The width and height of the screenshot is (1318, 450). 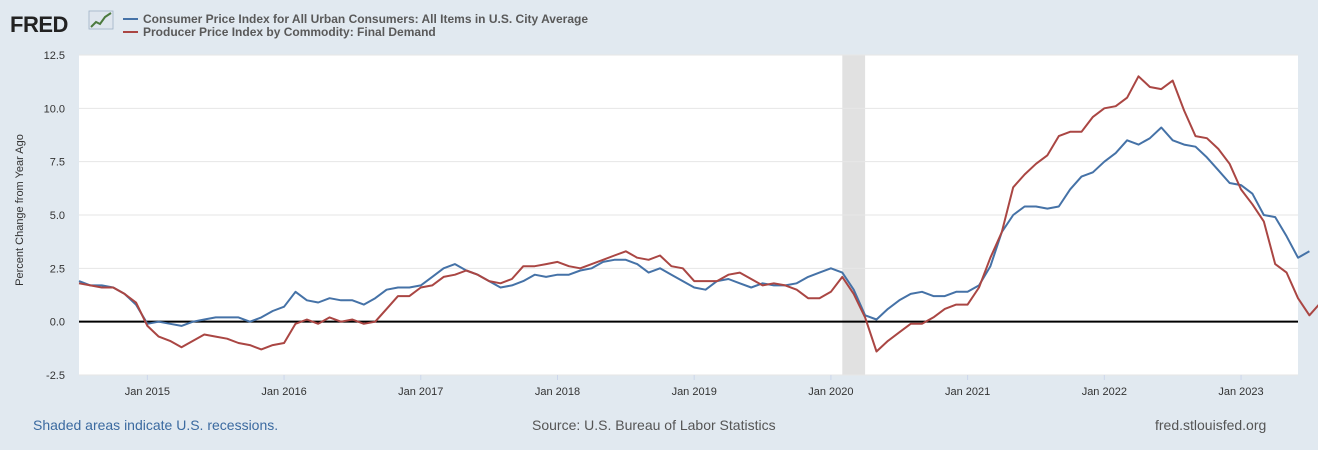 What do you see at coordinates (420, 392) in the screenshot?
I see `x-tick-label: Jan 2017` at bounding box center [420, 392].